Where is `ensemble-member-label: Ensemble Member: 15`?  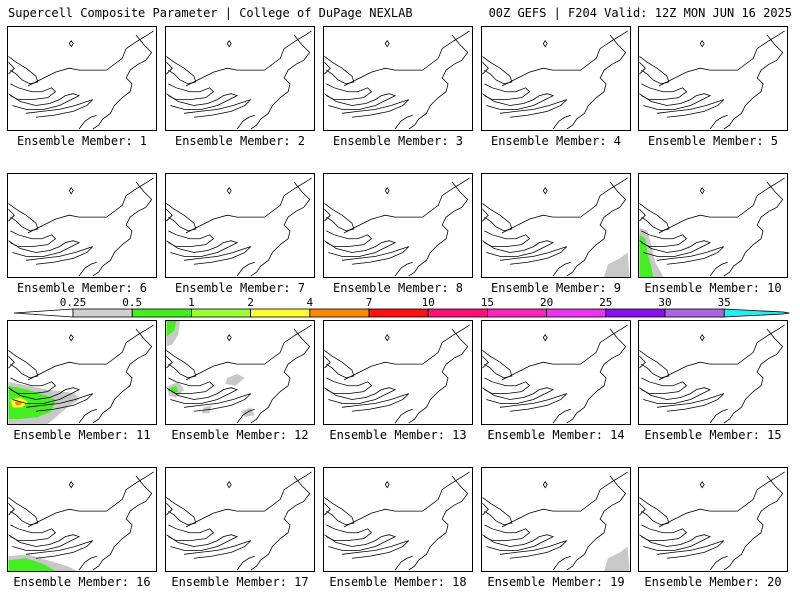 ensemble-member-label: Ensemble Member: 15 is located at coordinates (713, 435).